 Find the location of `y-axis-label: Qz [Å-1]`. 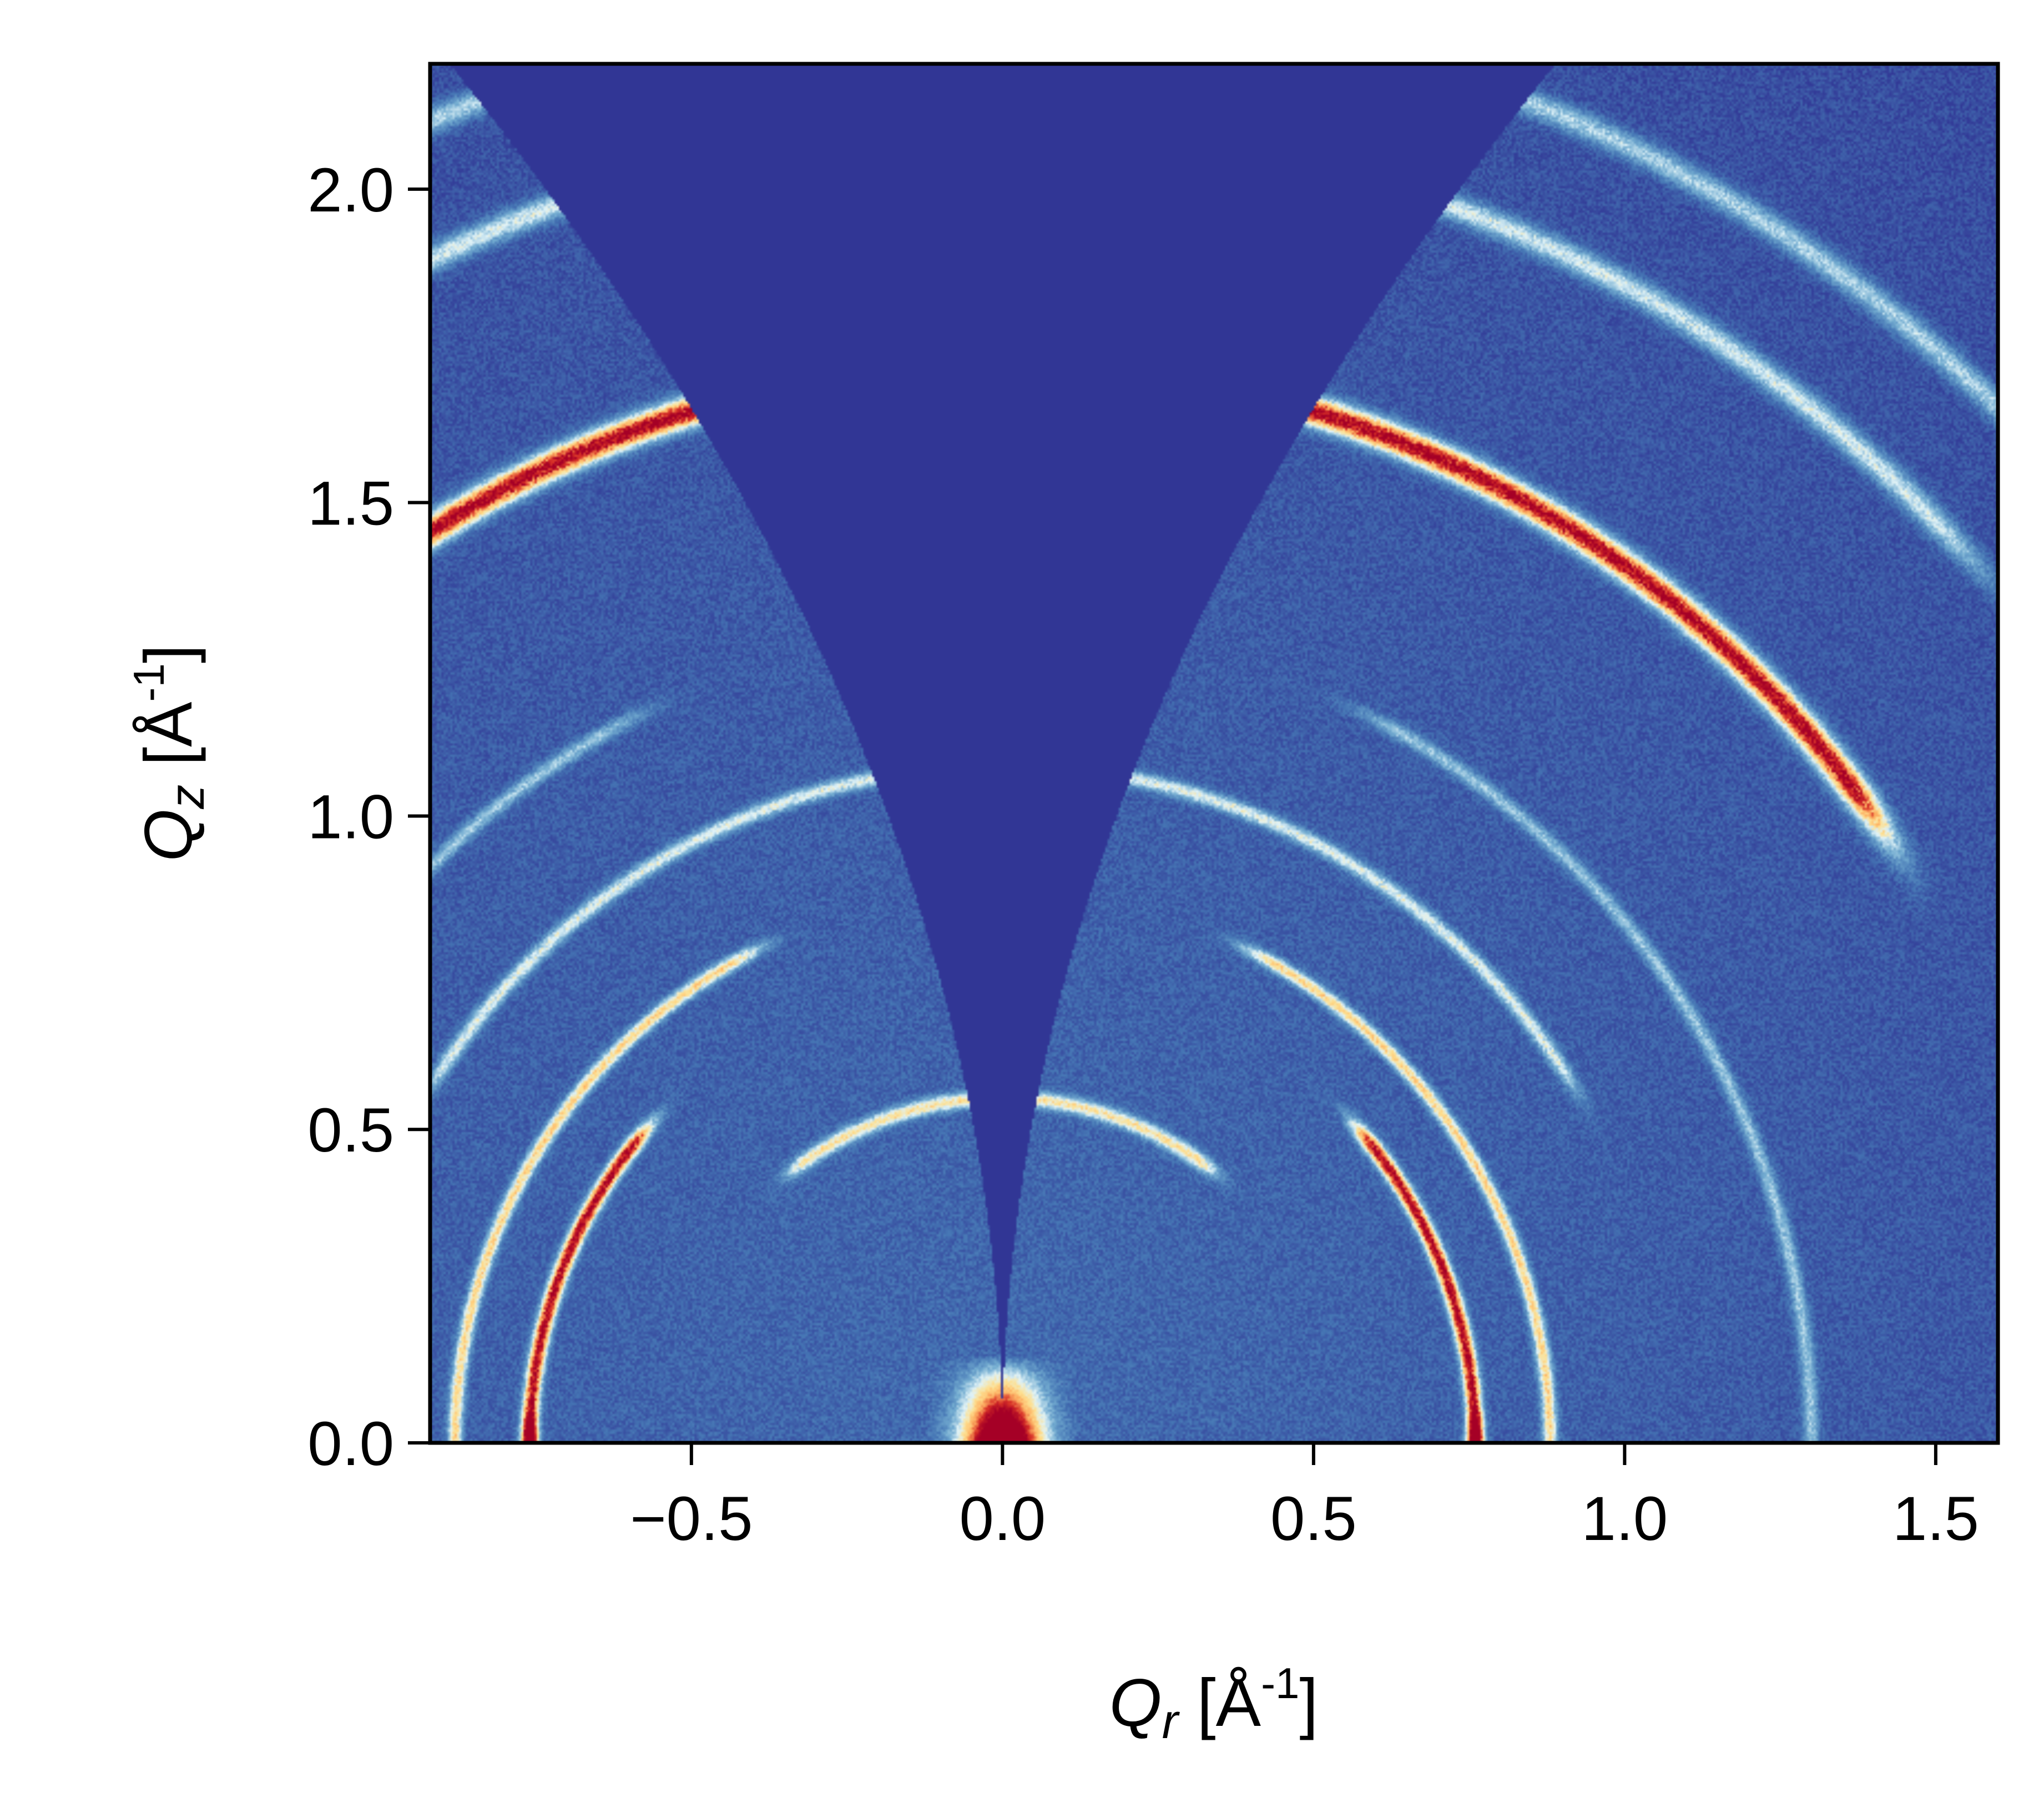

y-axis-label: Qz [Å-1] is located at coordinates (169, 752).